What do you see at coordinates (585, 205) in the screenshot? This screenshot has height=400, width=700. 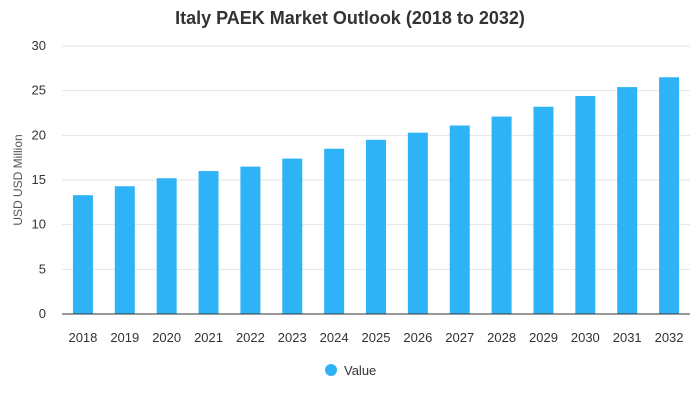 I see `bar-2030` at bounding box center [585, 205].